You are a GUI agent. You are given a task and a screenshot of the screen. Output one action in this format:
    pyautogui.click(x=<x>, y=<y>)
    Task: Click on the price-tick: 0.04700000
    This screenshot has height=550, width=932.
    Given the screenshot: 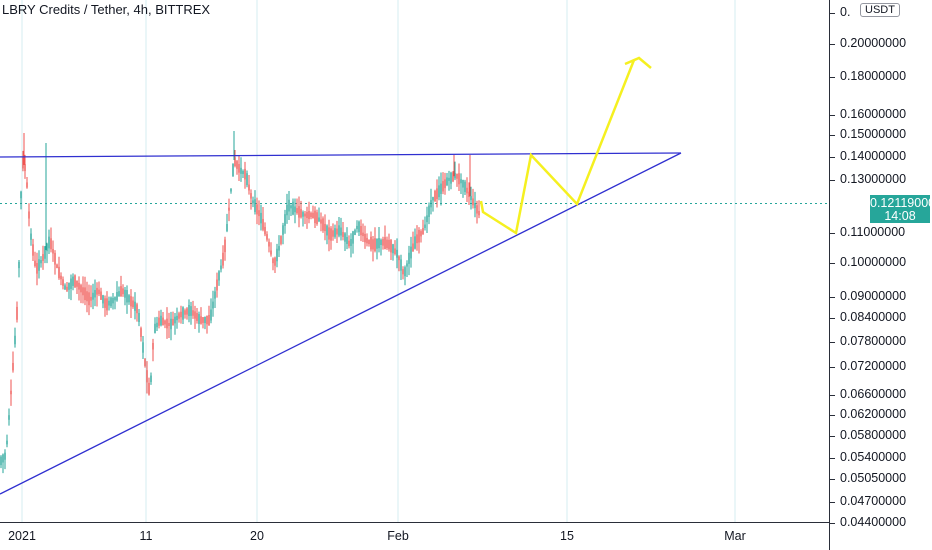 What is the action you would take?
    pyautogui.click(x=868, y=501)
    